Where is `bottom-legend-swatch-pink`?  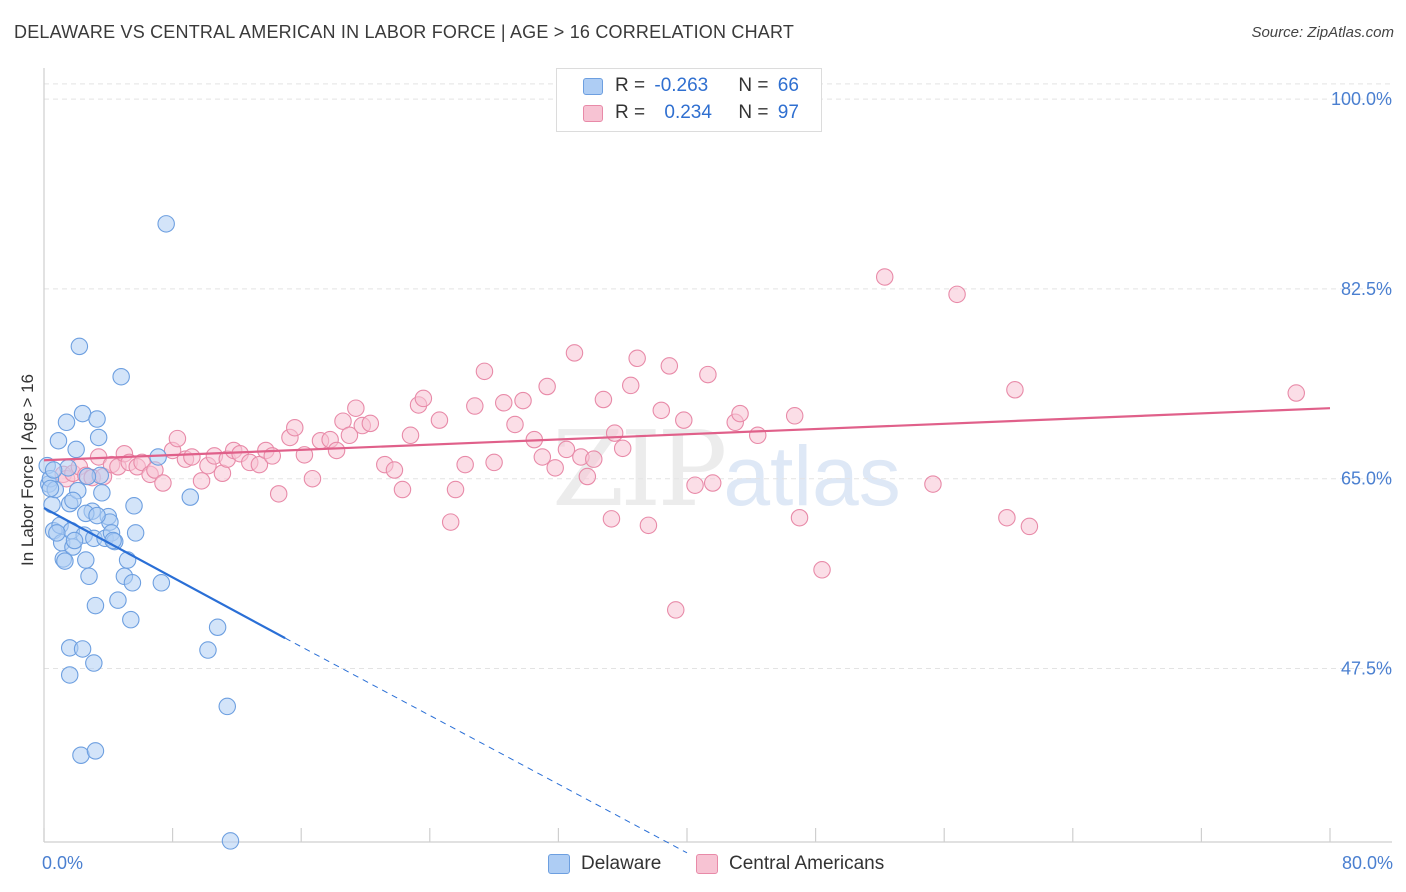 bottom-legend-swatch-pink is located at coordinates (707, 864).